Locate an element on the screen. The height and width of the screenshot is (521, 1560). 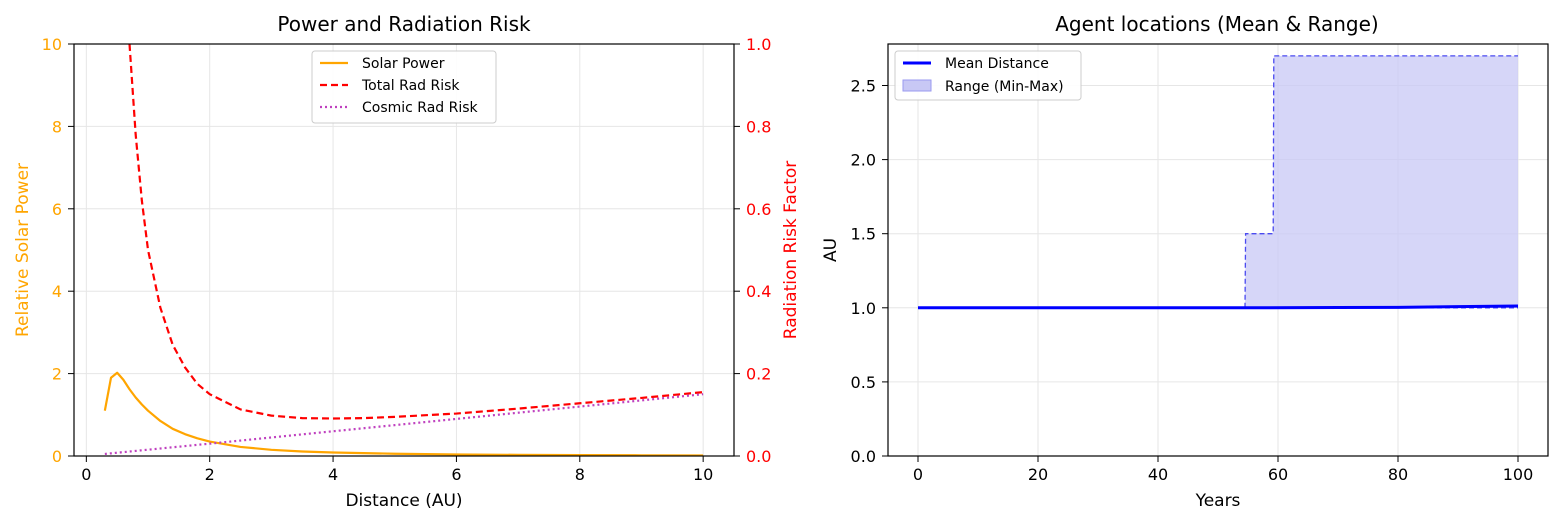
y-right-tick-label: 0.0 is located at coordinates (758, 456).